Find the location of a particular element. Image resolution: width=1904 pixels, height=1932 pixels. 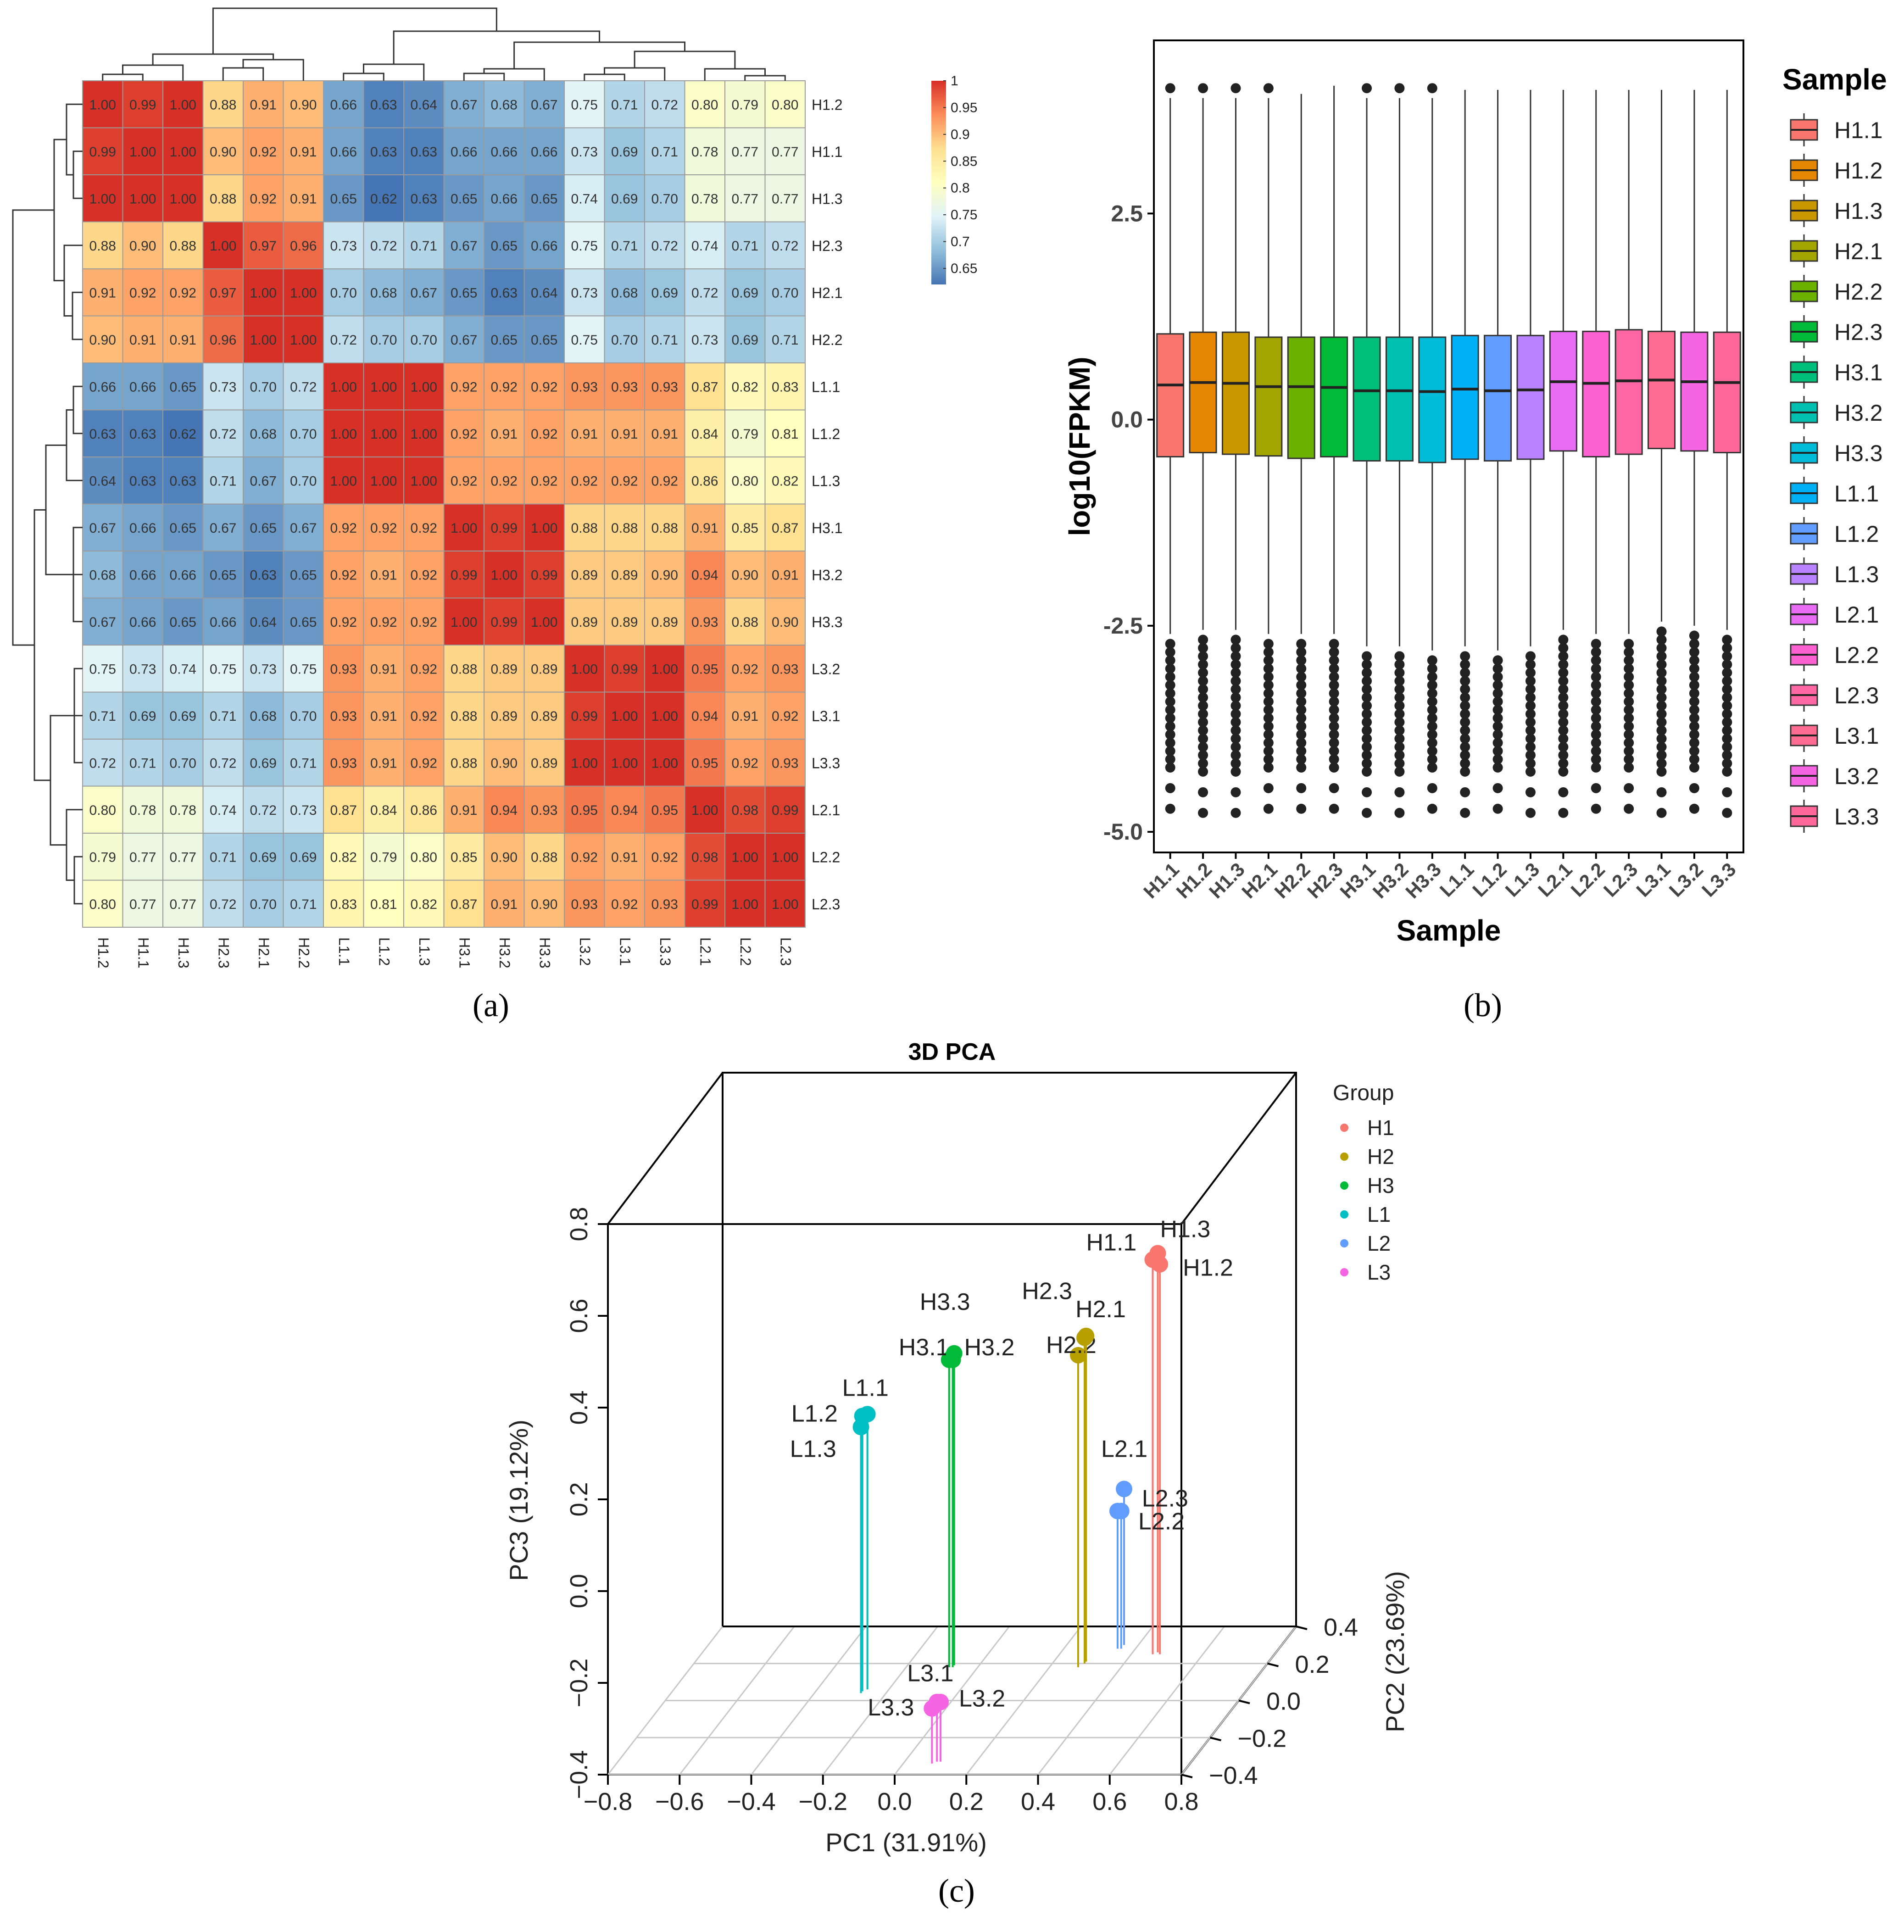

pca-point is located at coordinates (860, 1427).